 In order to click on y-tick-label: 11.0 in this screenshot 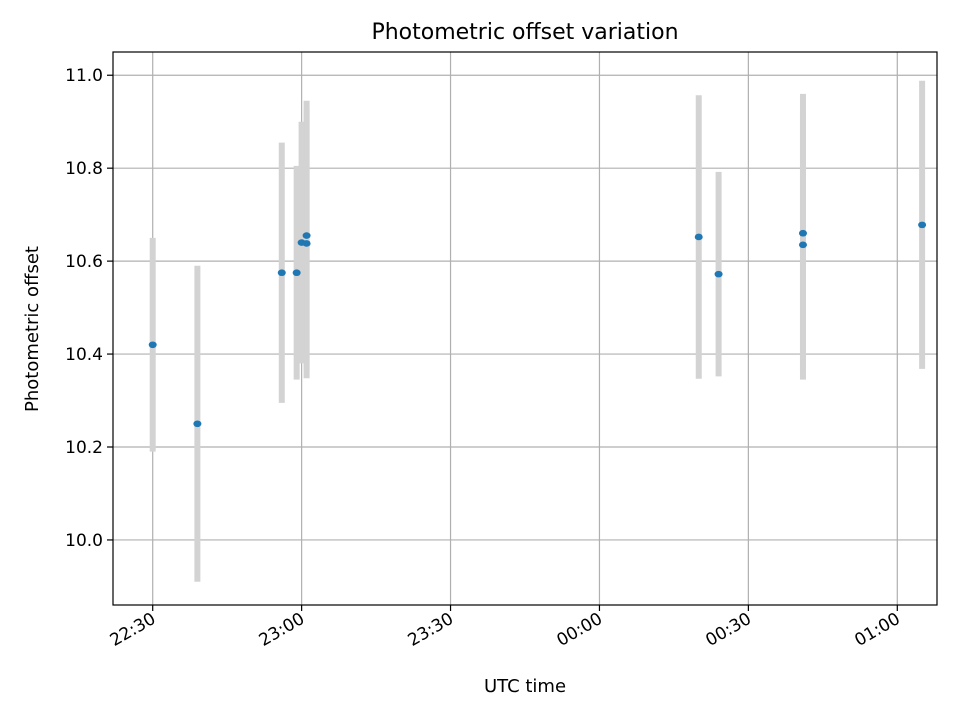, I will do `click(84, 76)`.